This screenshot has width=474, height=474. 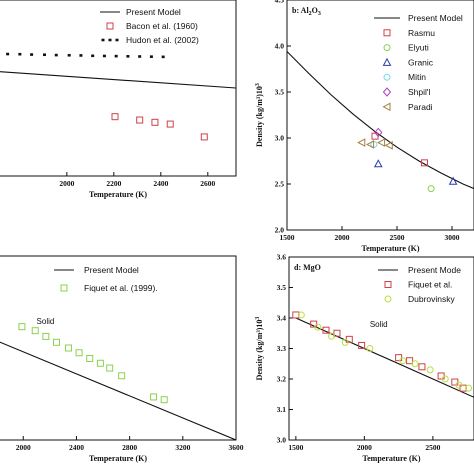 I want to click on y-tick-label: 3.1, so click(x=282, y=409).